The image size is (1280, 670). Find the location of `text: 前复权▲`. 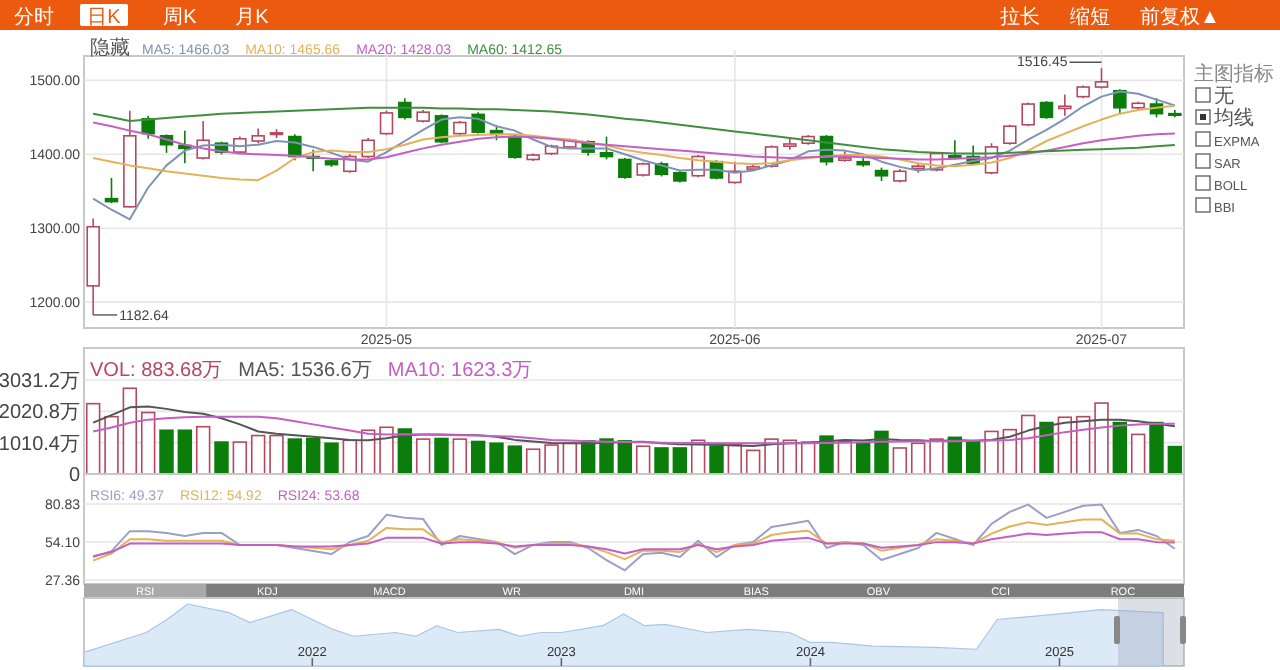

text: 前复权▲ is located at coordinates (1180, 17).